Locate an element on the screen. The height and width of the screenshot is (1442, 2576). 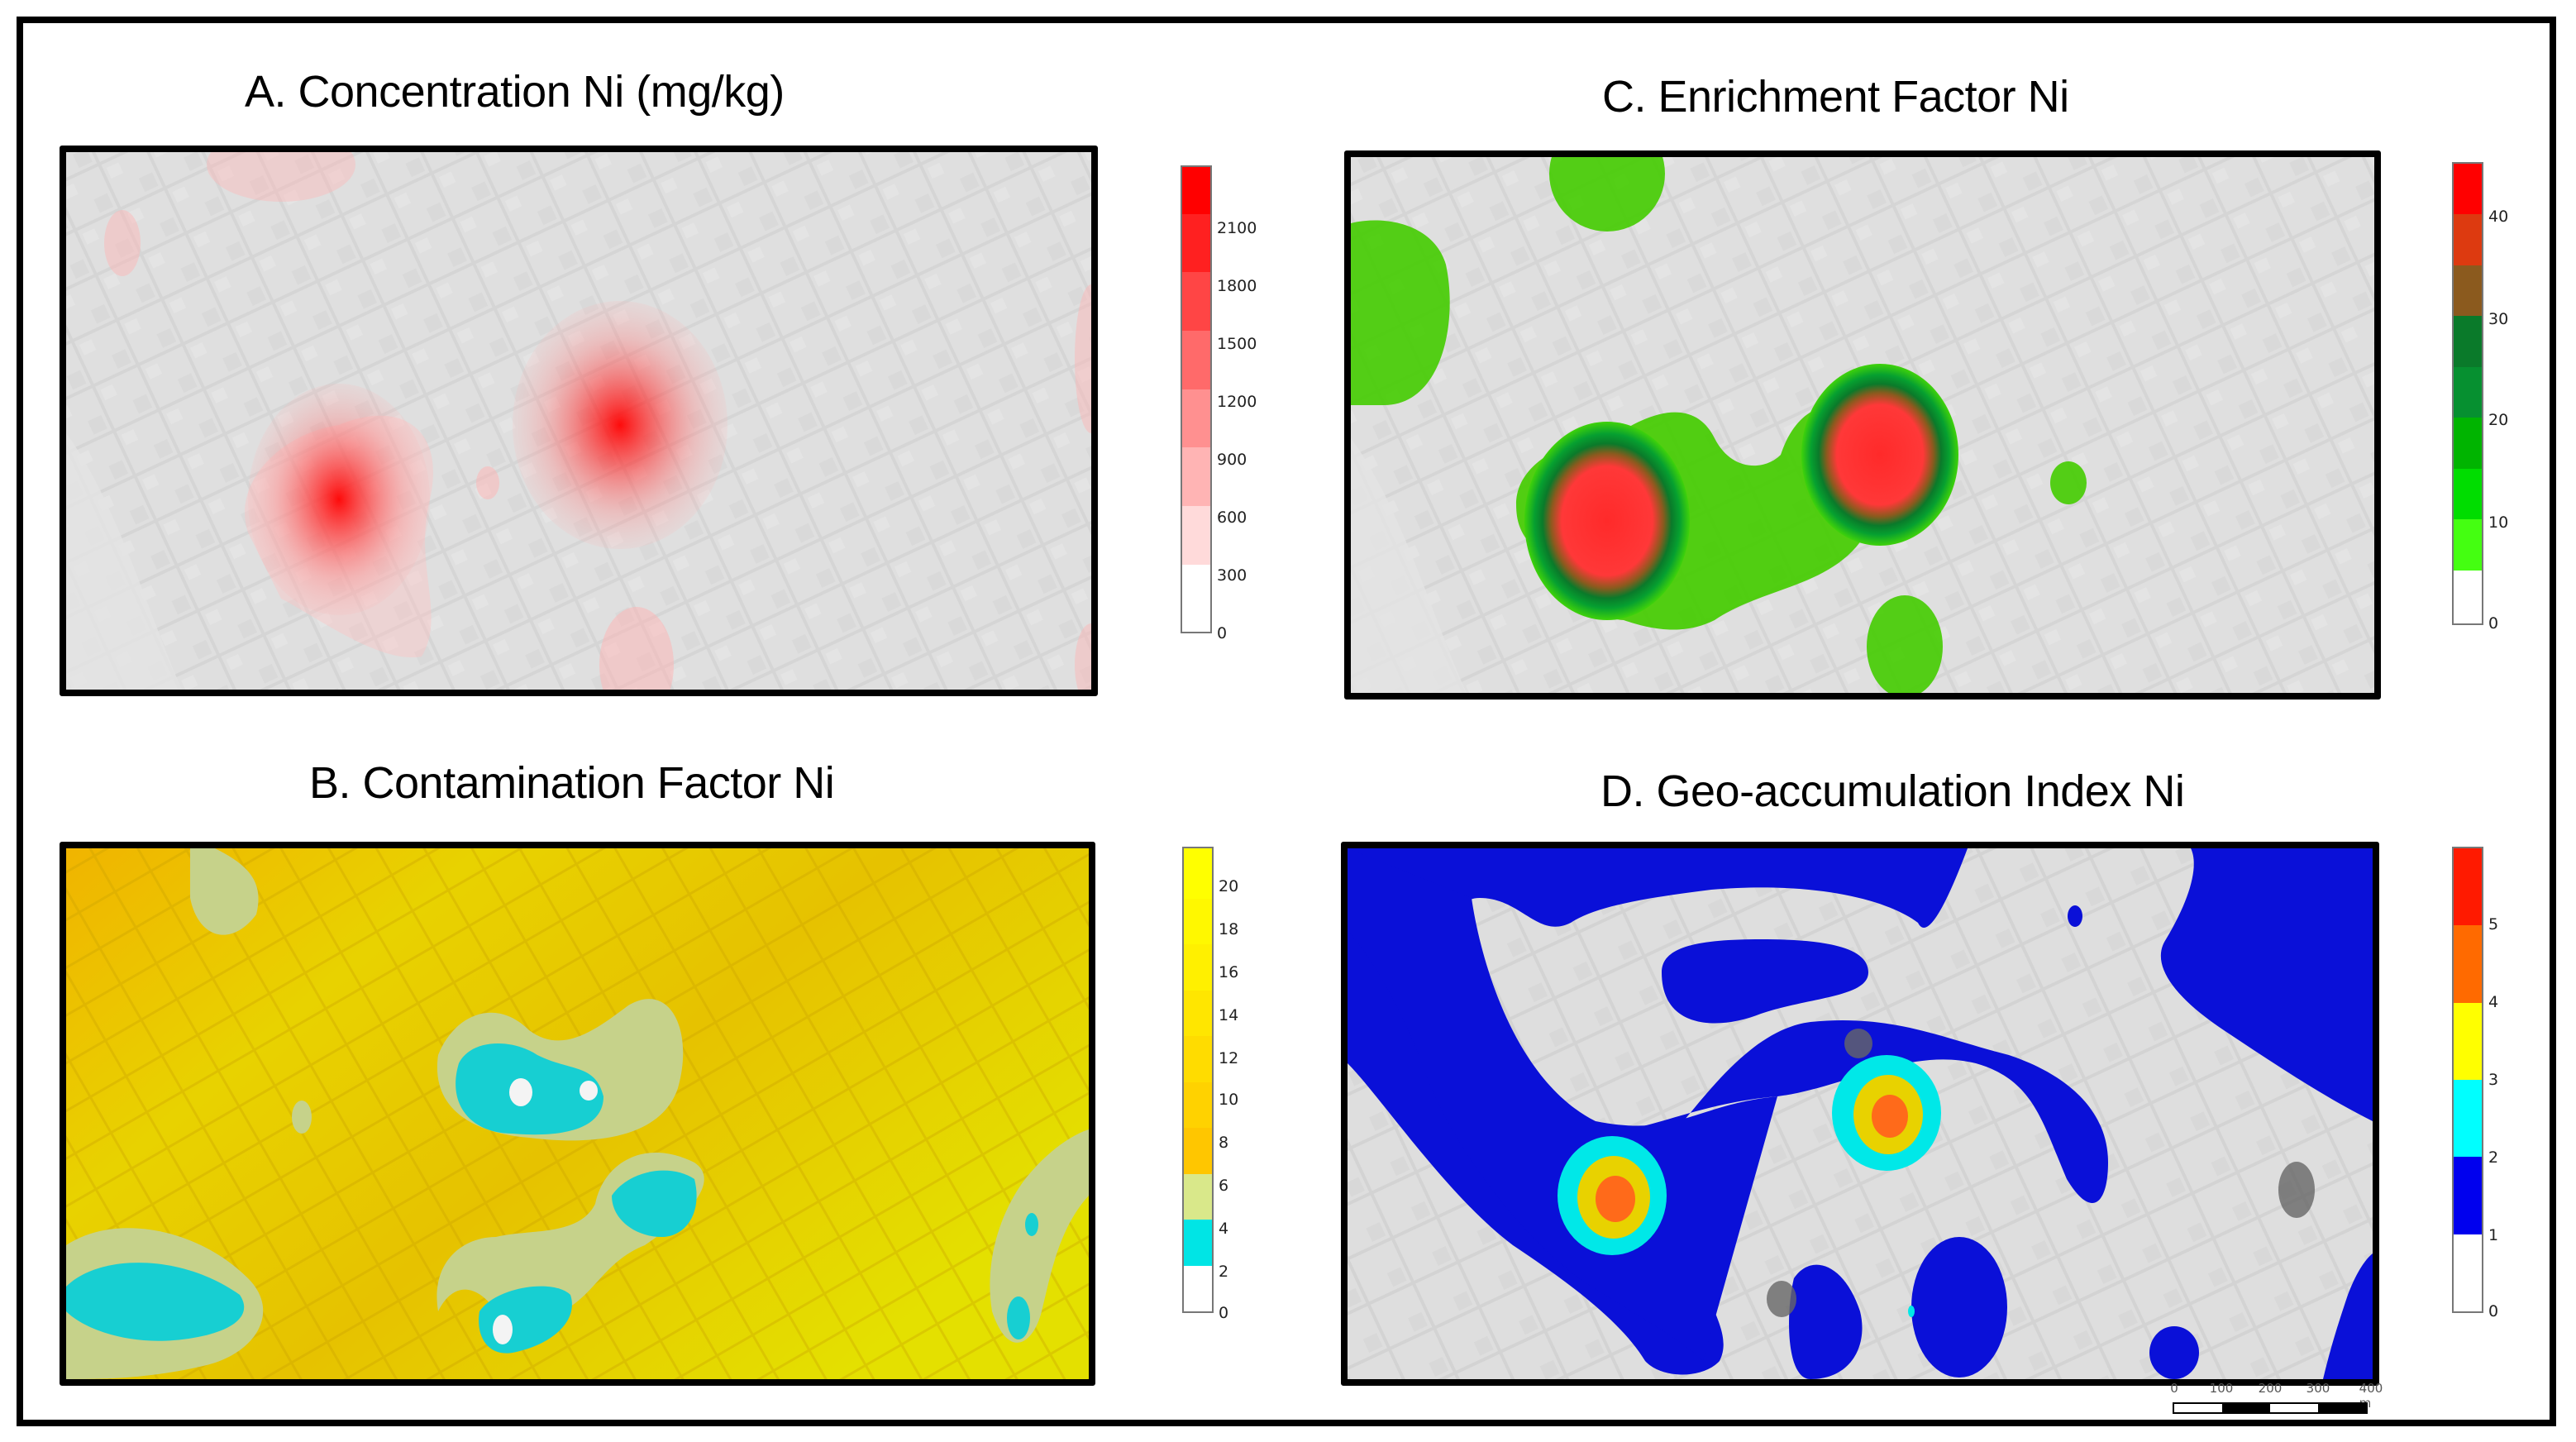
panel-d-title: D. Geo-accumulation Index Ni is located at coordinates (1892, 791).